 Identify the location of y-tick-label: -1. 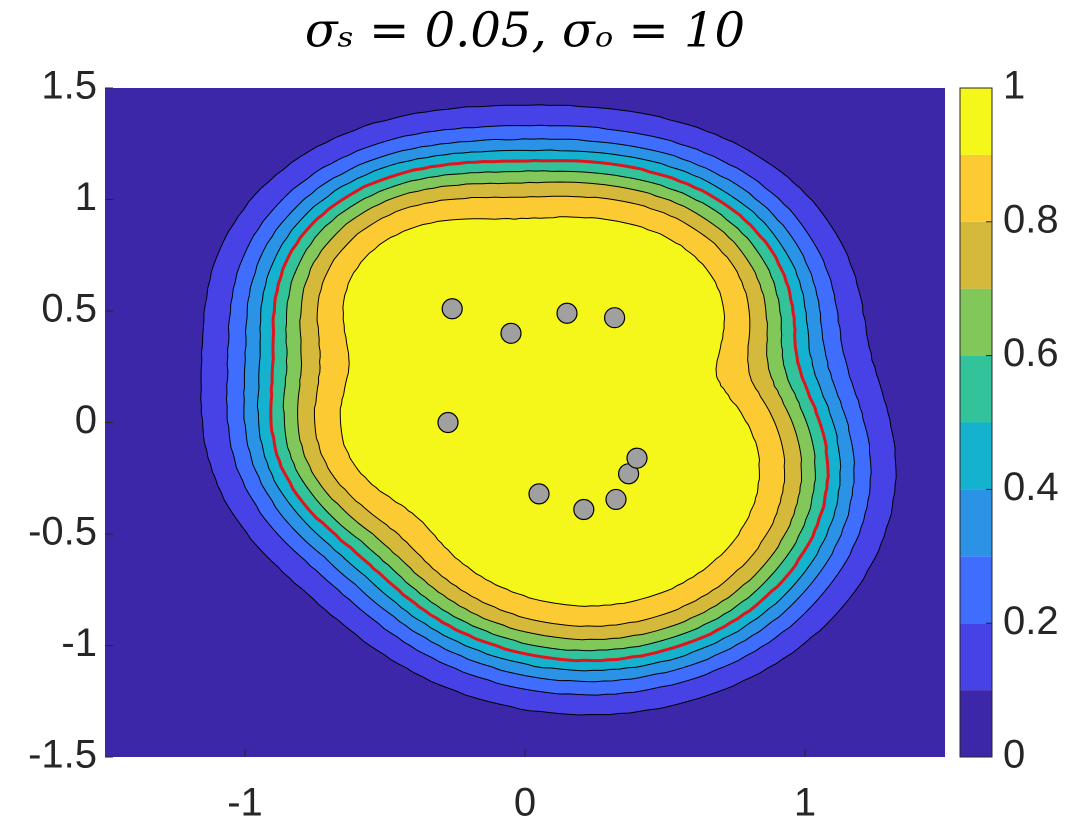
(79, 643).